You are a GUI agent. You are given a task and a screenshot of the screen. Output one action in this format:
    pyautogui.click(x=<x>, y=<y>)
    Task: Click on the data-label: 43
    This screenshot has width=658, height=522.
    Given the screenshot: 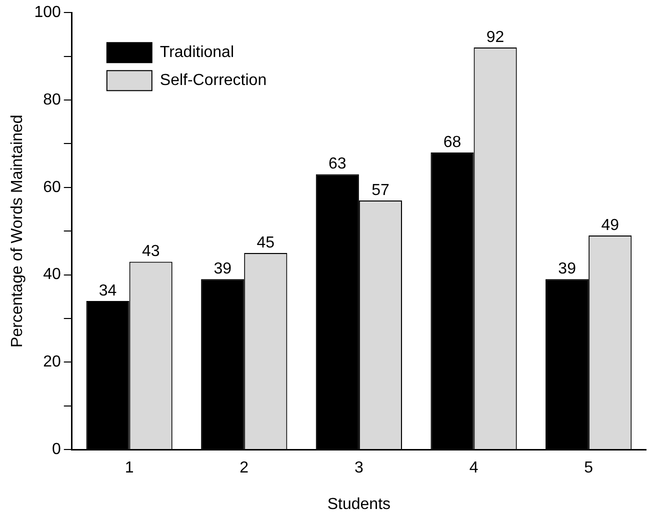 What is the action you would take?
    pyautogui.click(x=151, y=251)
    